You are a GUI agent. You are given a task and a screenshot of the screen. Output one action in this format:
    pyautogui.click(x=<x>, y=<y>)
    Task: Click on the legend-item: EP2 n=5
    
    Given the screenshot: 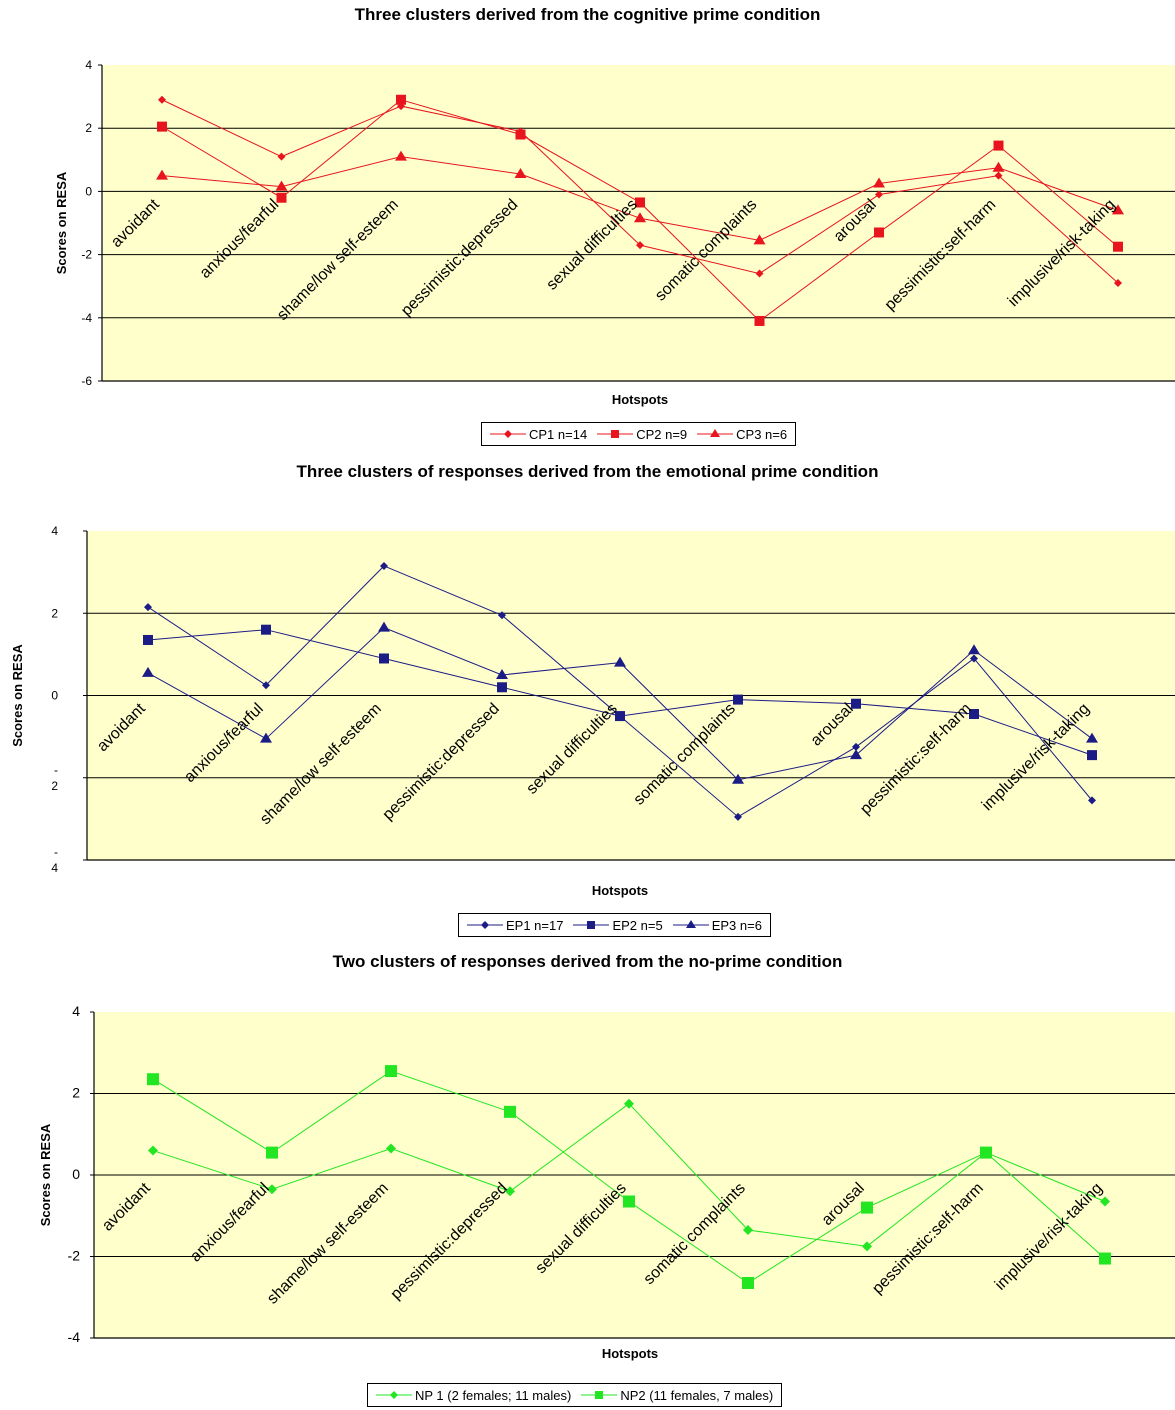 What is the action you would take?
    pyautogui.click(x=618, y=925)
    